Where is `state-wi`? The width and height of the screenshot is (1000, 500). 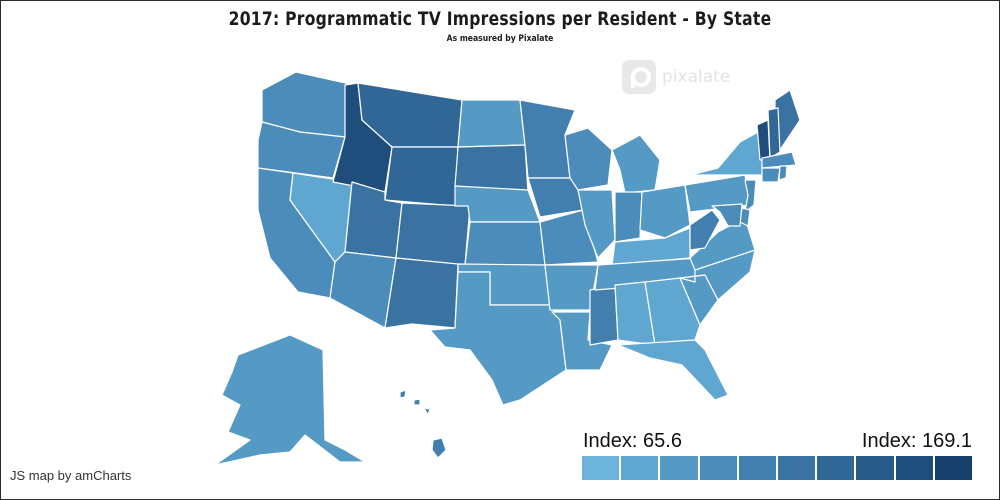 state-wi is located at coordinates (588, 159).